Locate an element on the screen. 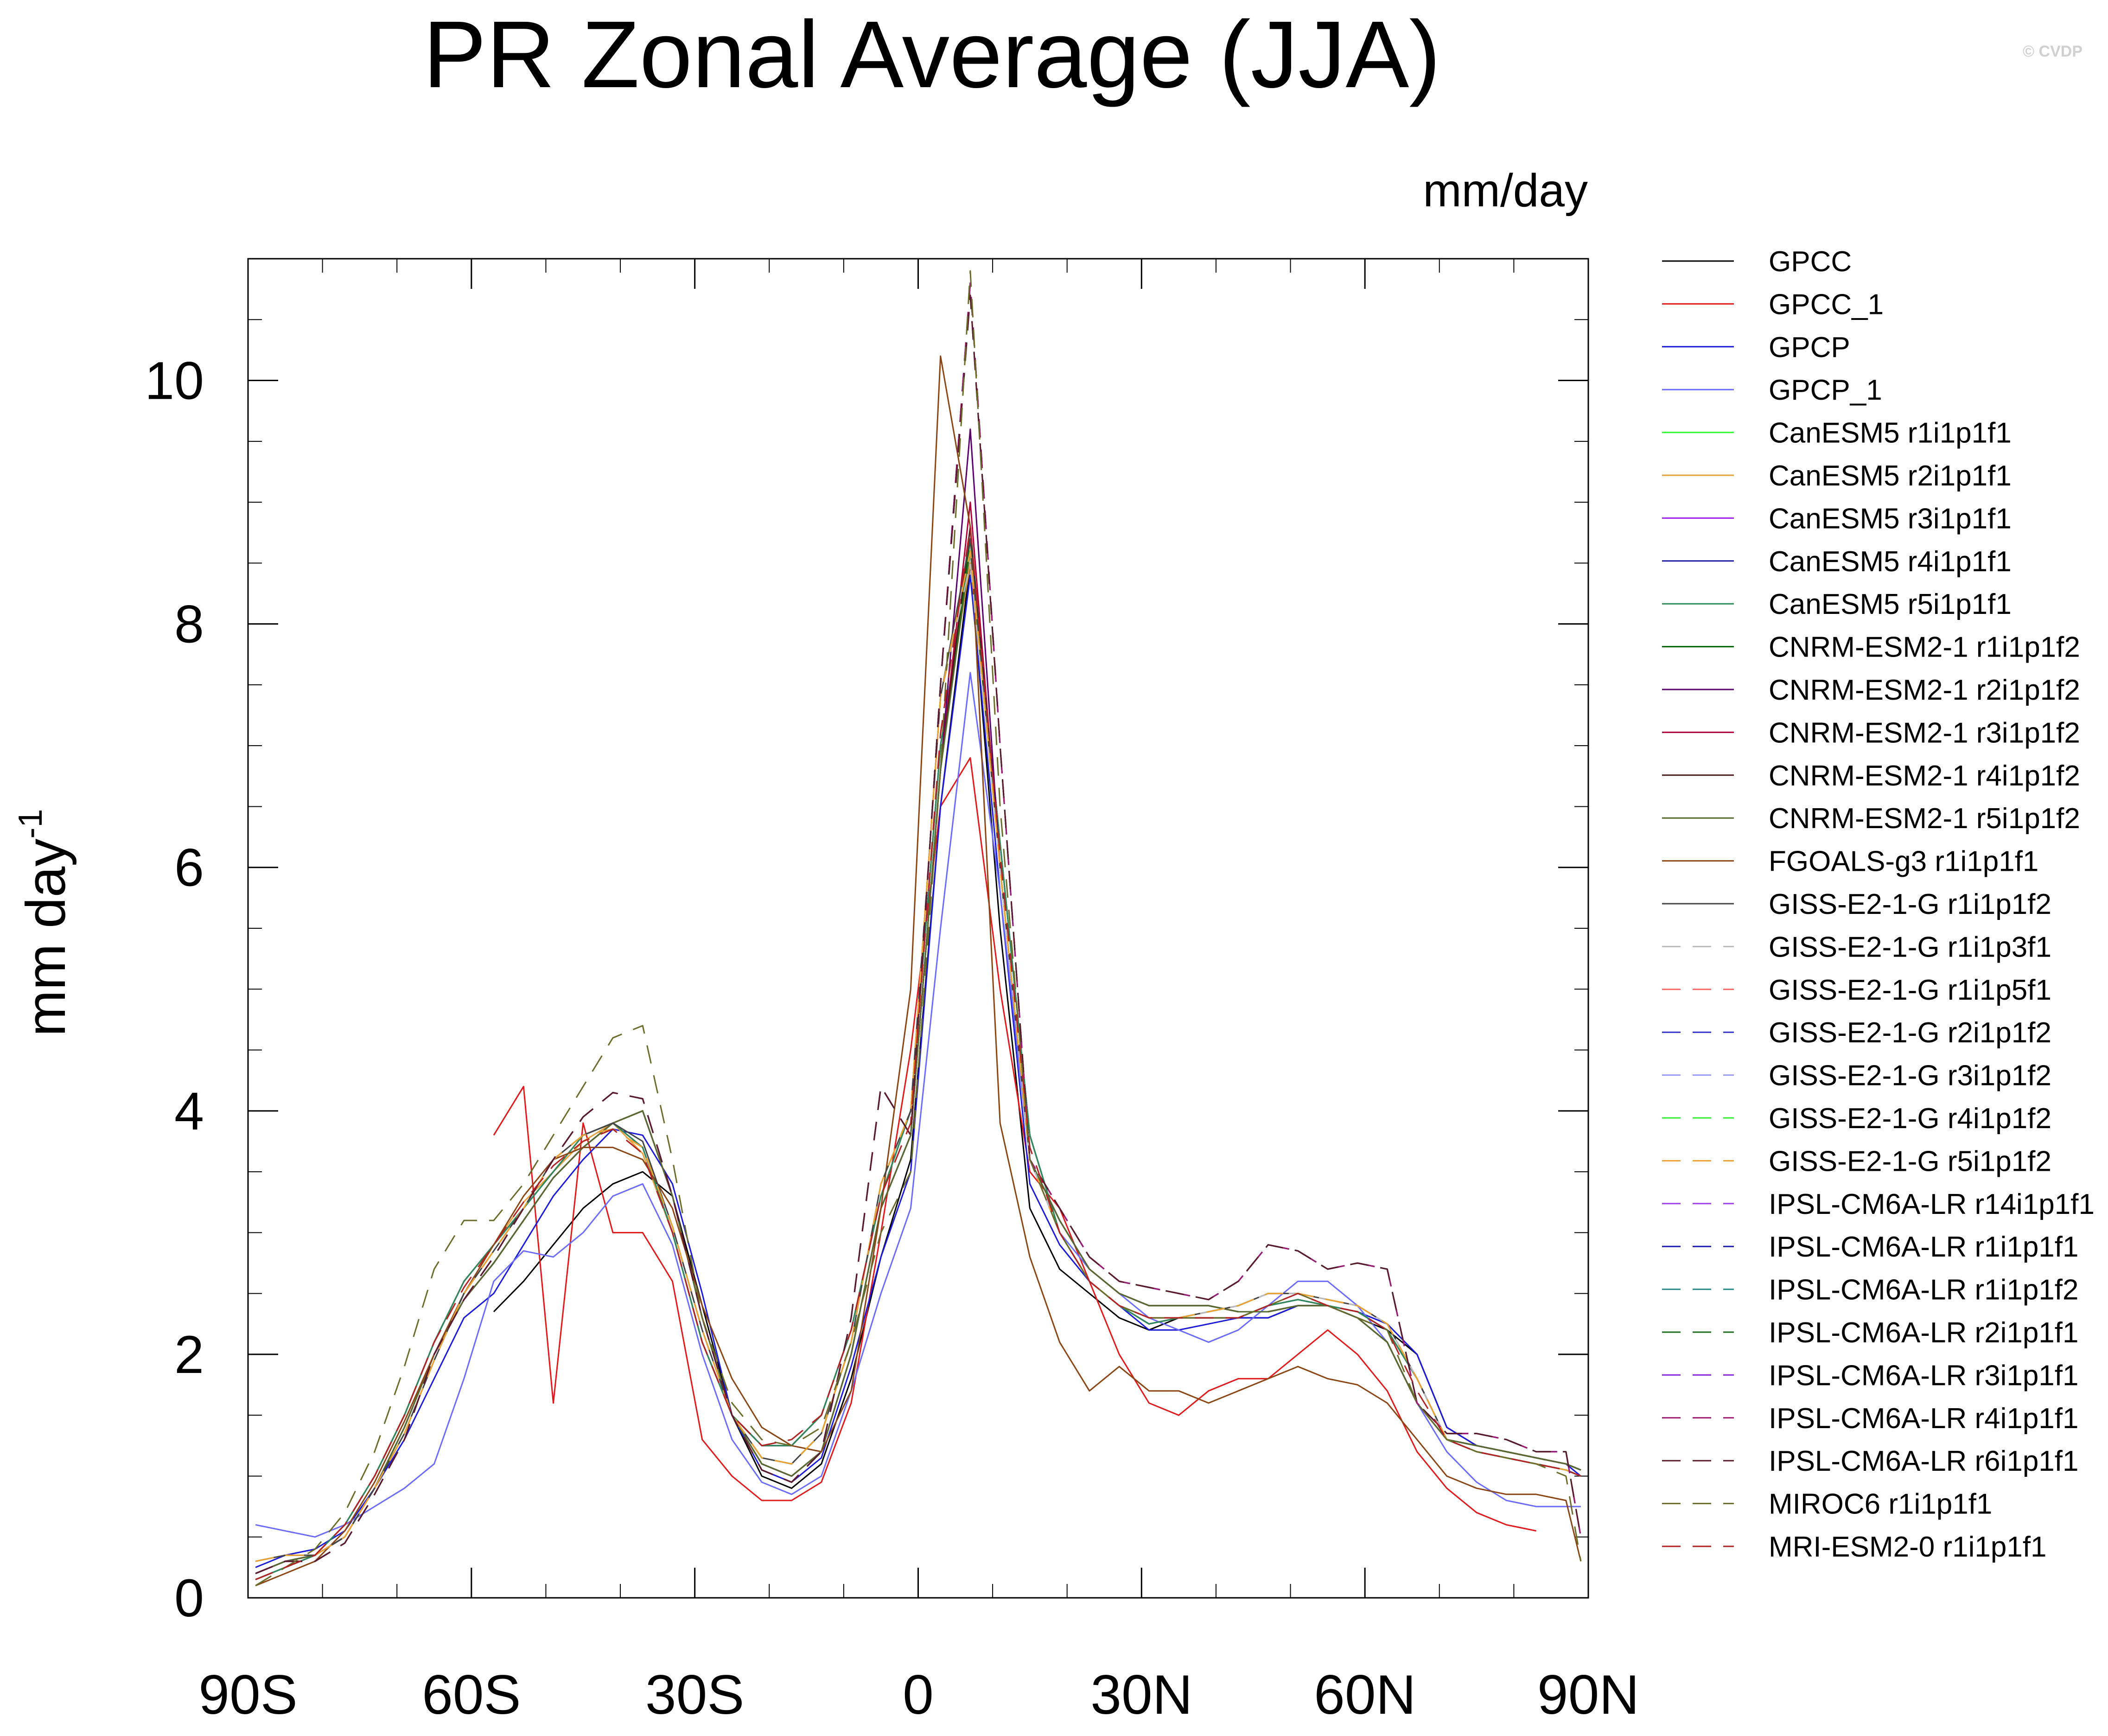 This screenshot has width=2108, height=1736. legend-label-12: CNRM-ESM2-1 r3i1p1f2 is located at coordinates (1925, 733).